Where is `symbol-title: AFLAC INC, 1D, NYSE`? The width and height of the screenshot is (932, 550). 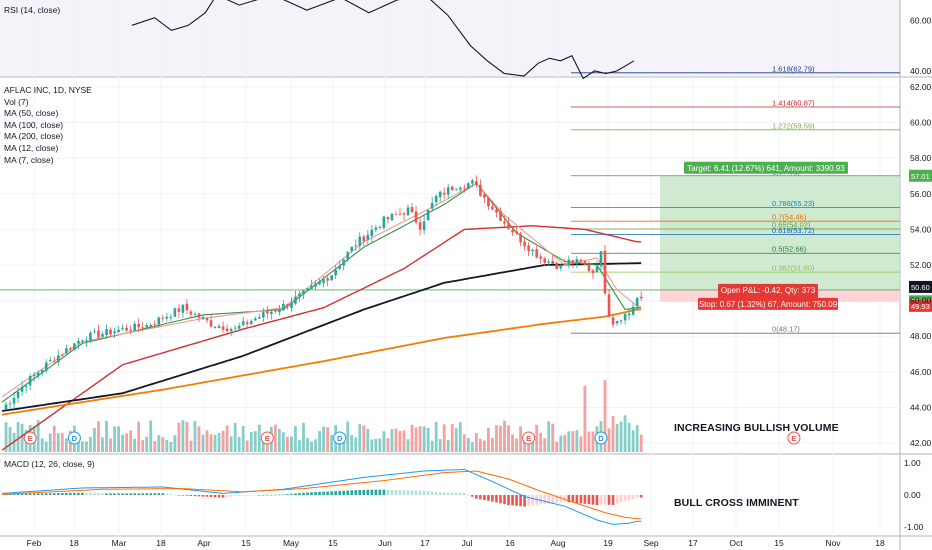
symbol-title: AFLAC INC, 1D, NYSE is located at coordinates (48, 90).